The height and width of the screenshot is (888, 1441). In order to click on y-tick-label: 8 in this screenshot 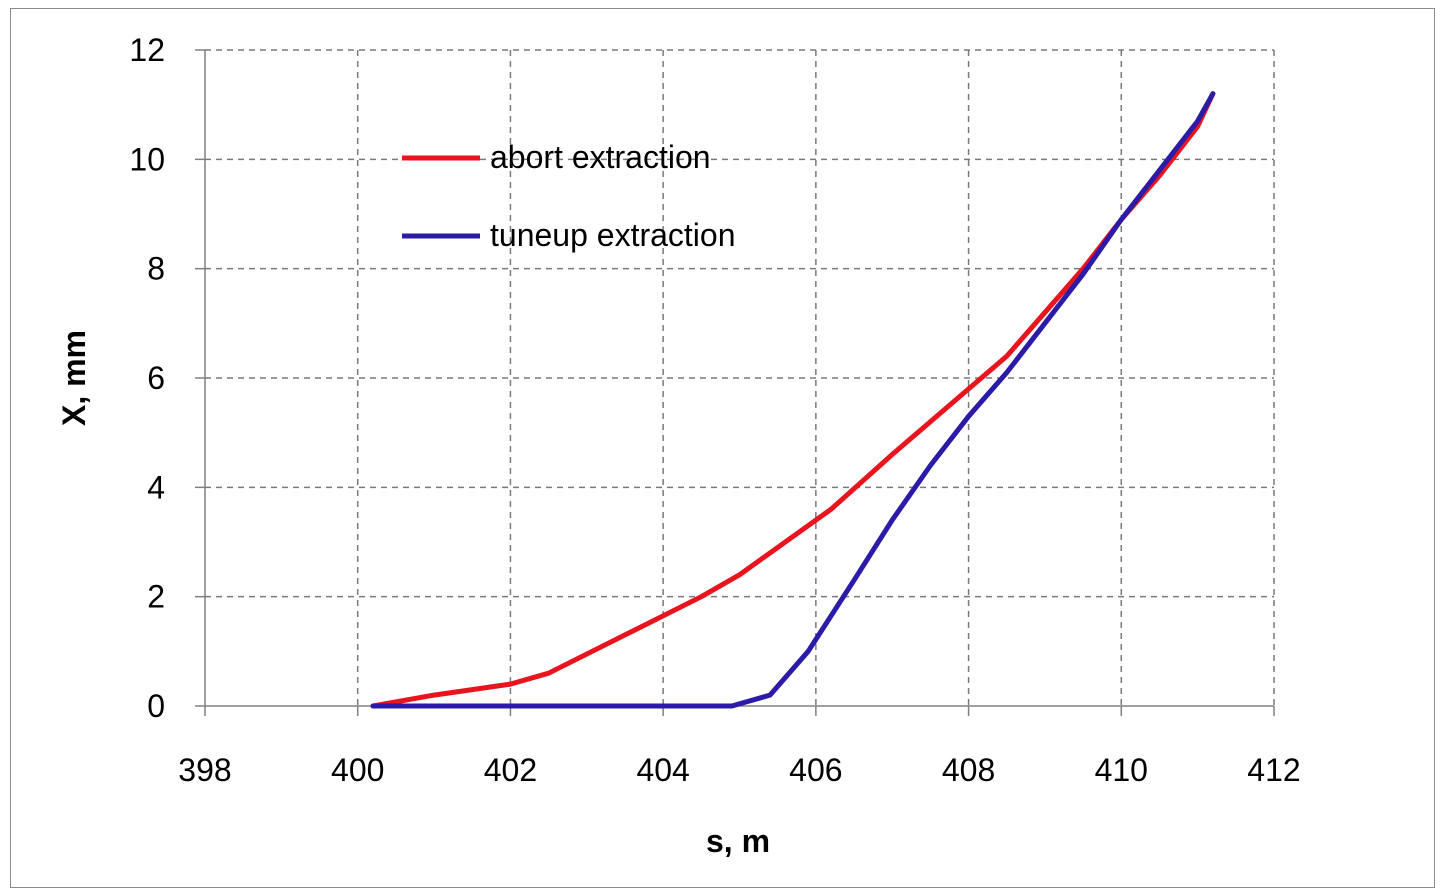, I will do `click(156, 269)`.